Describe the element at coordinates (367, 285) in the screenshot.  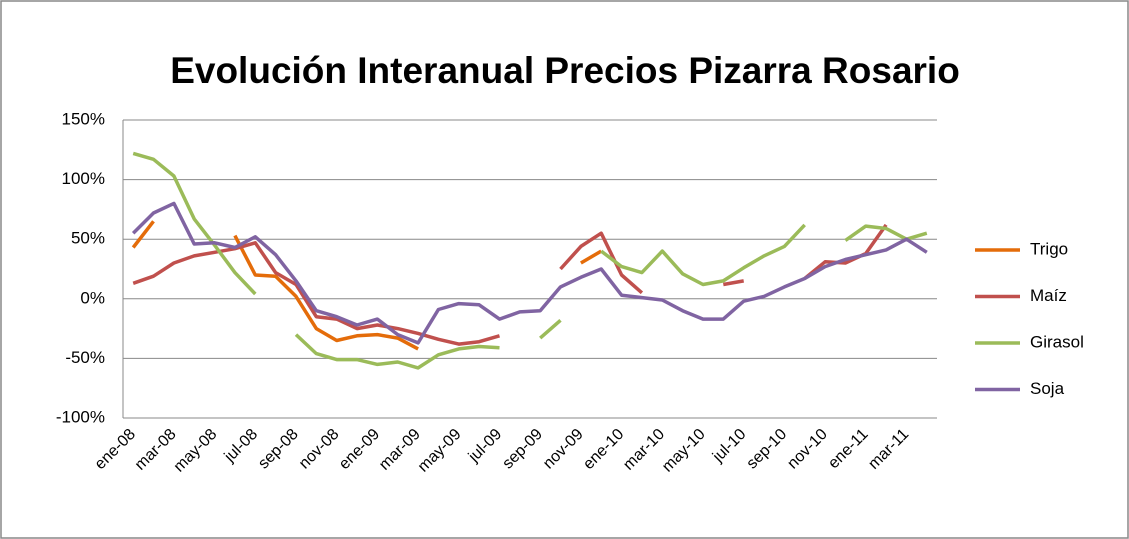
I see `line-series` at that location.